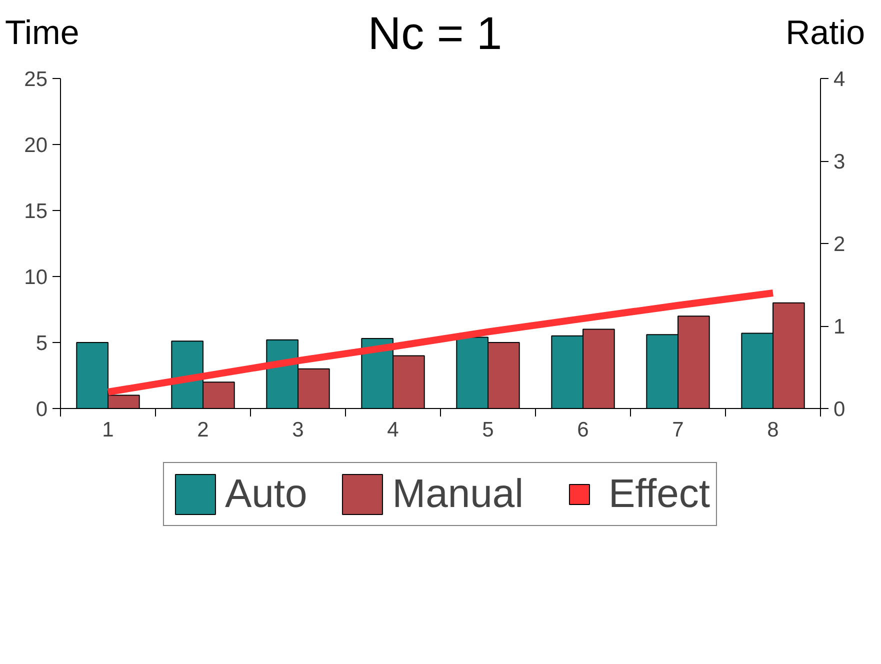 The image size is (881, 664). What do you see at coordinates (773, 430) in the screenshot?
I see `x-tick-label: 8` at bounding box center [773, 430].